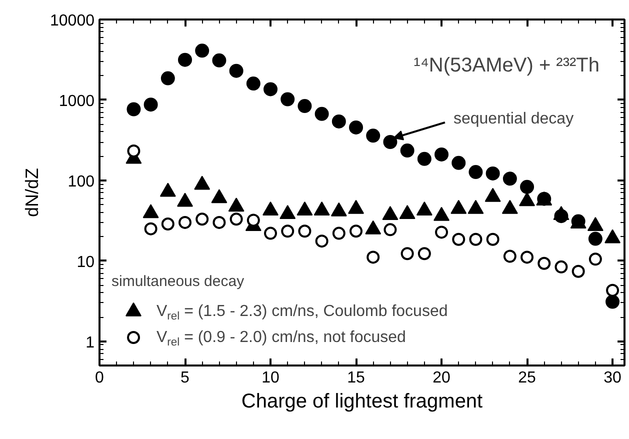 Image resolution: width=629 pixels, height=439 pixels. What do you see at coordinates (32, 193) in the screenshot?
I see `y-axis-title: dN/dZ` at bounding box center [32, 193].